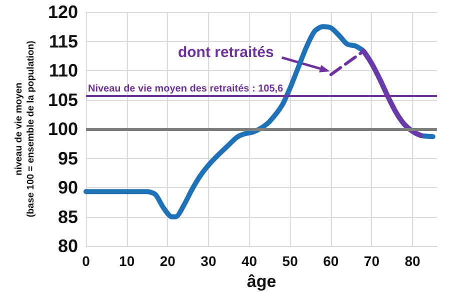 This screenshot has height=300, width=460. I want to click on y-tick-label: 95, so click(68, 158).